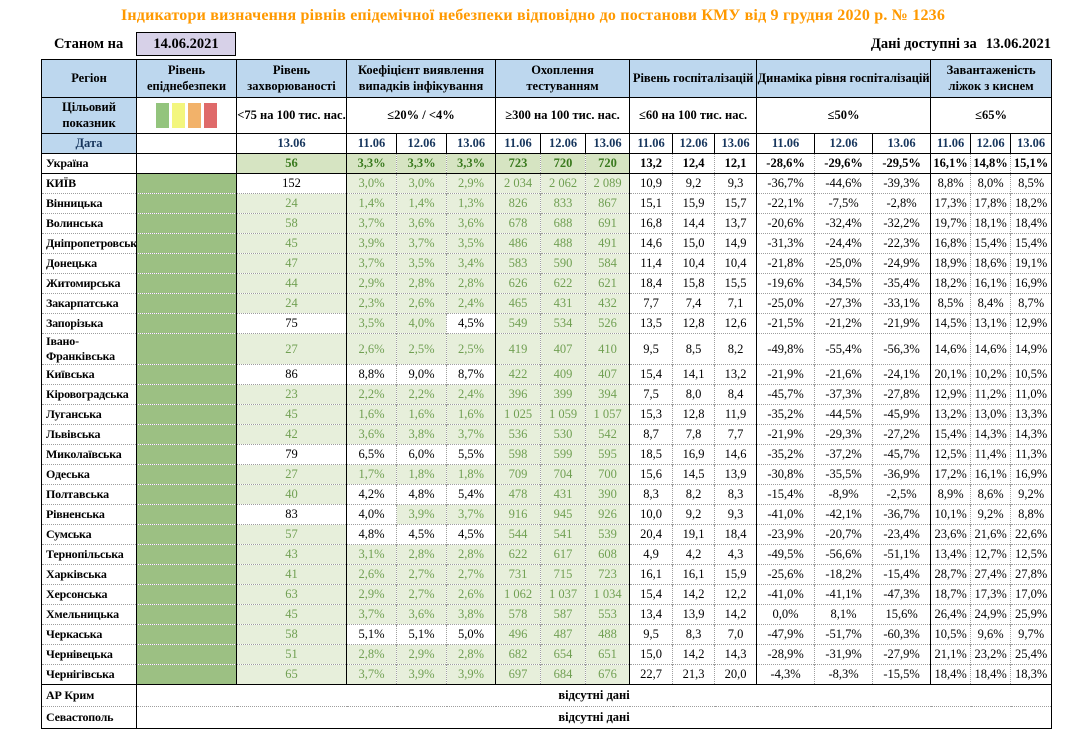 This screenshot has width=1066, height=737. What do you see at coordinates (901, 494) in the screenshot?
I see `hospitalization-dynamics-cell: -2,5%` at bounding box center [901, 494].